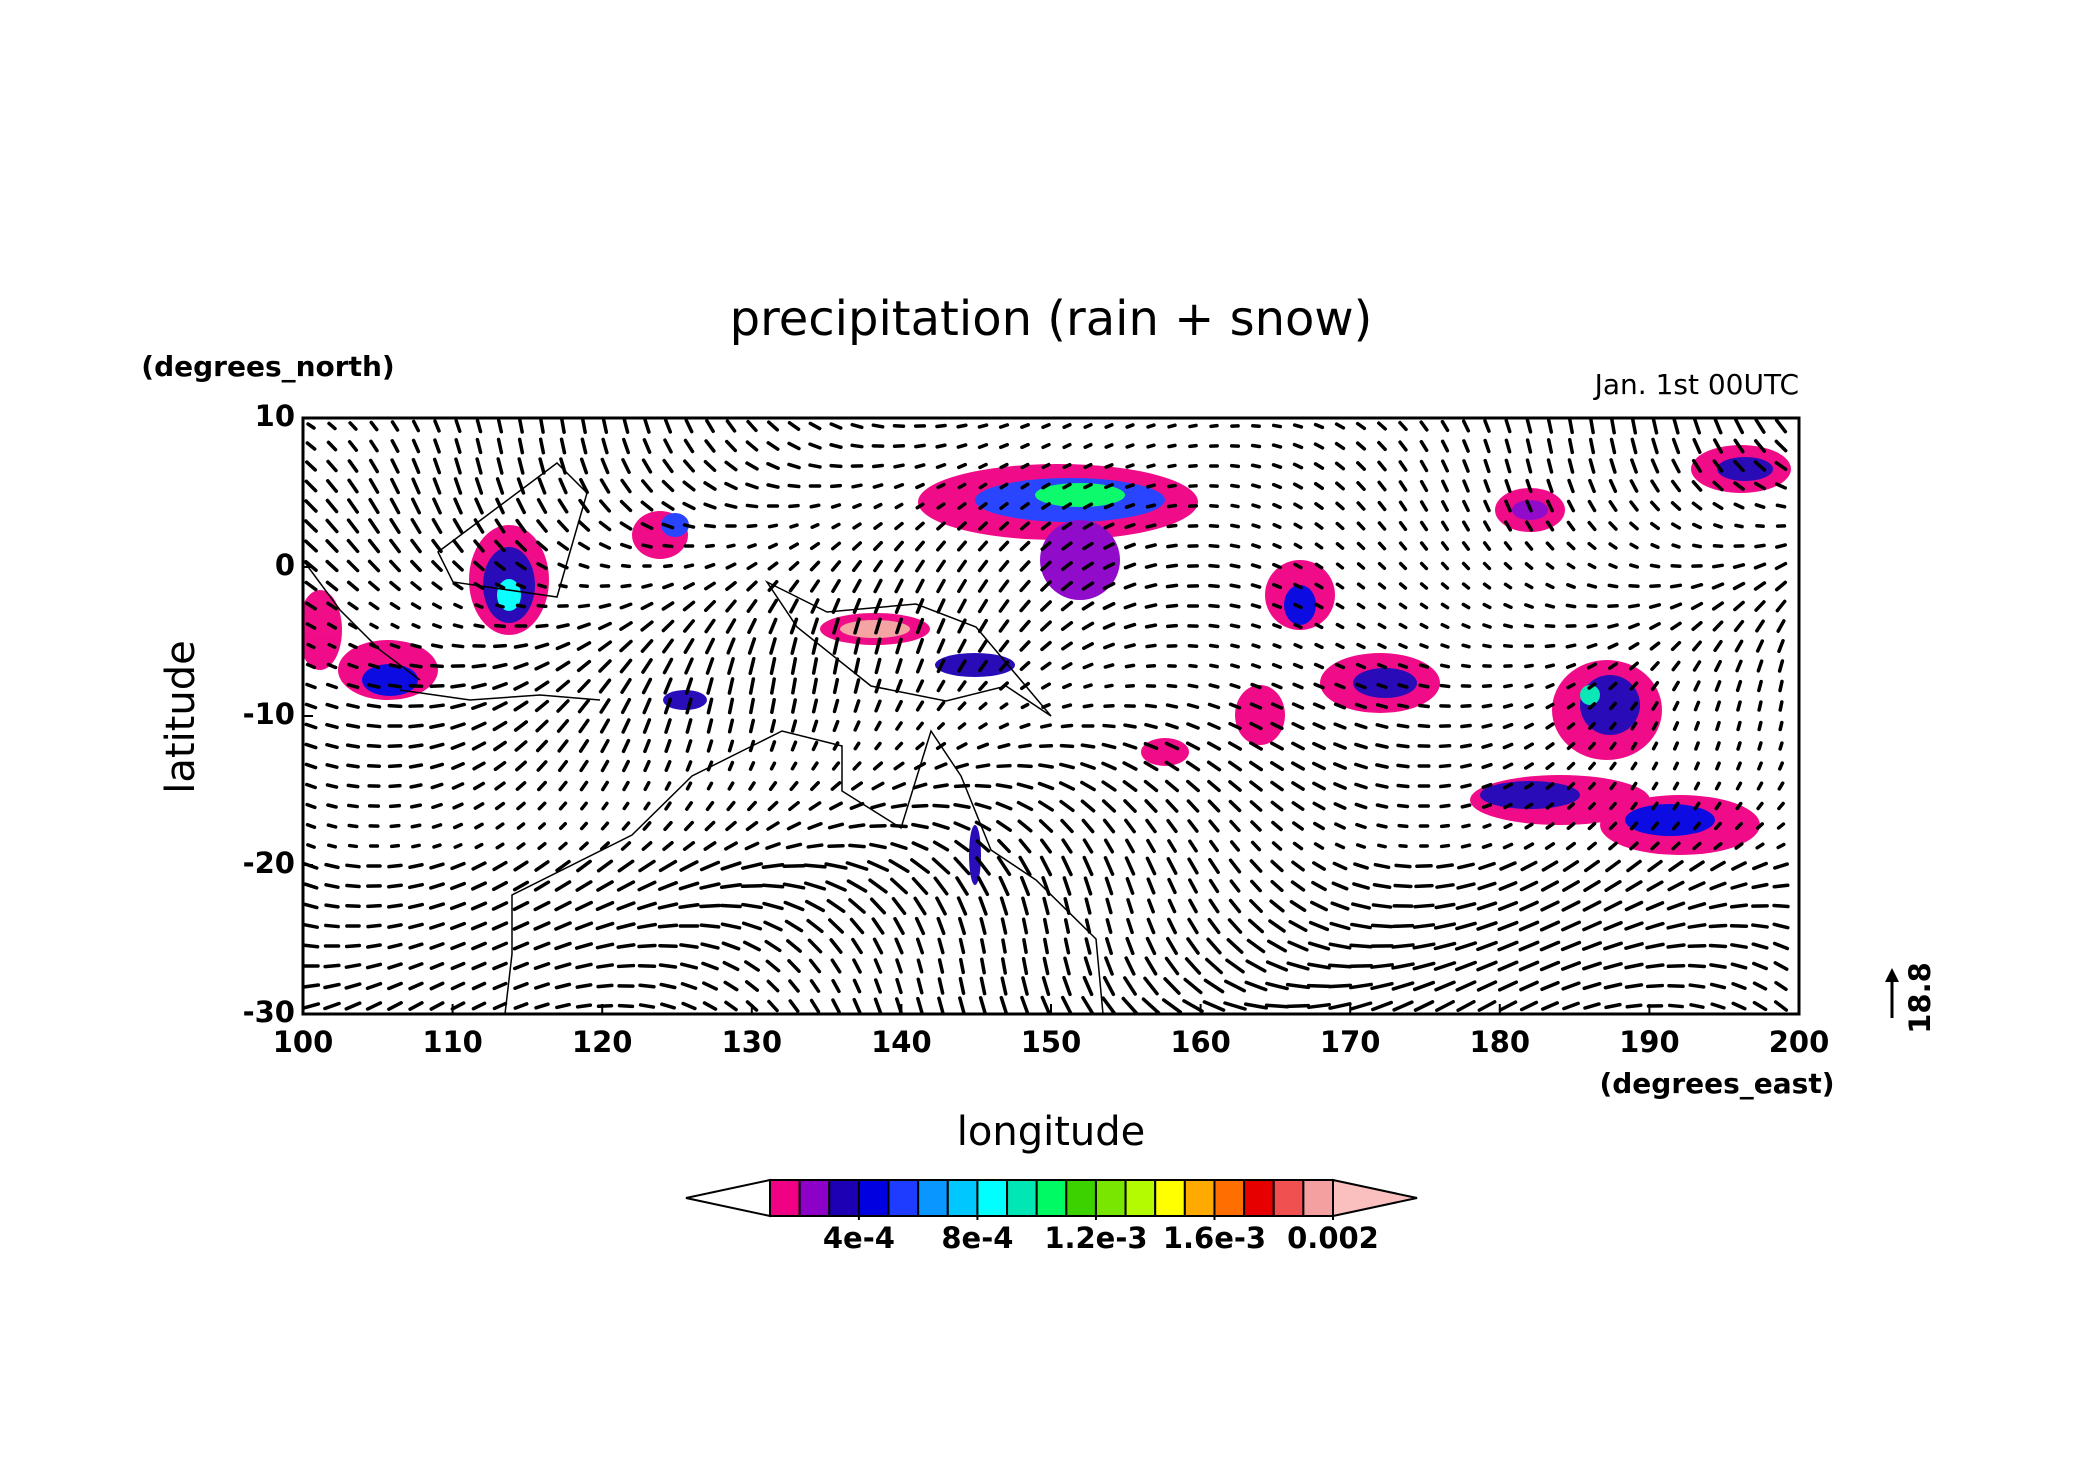  What do you see at coordinates (500, 695) in the screenshot?
I see `coastline` at bounding box center [500, 695].